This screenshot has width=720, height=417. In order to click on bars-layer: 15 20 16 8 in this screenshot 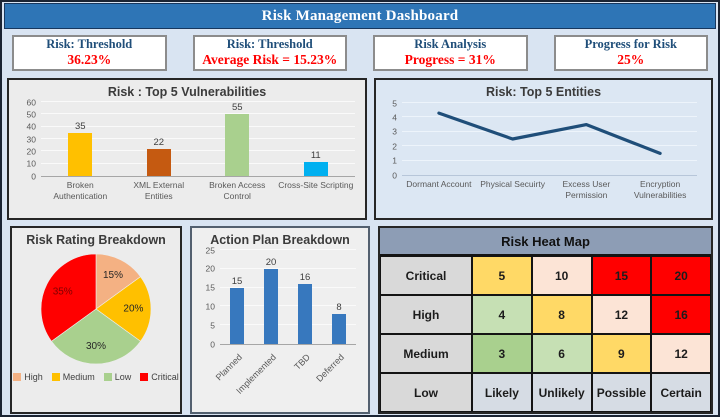, I will do `click(288, 297)`.